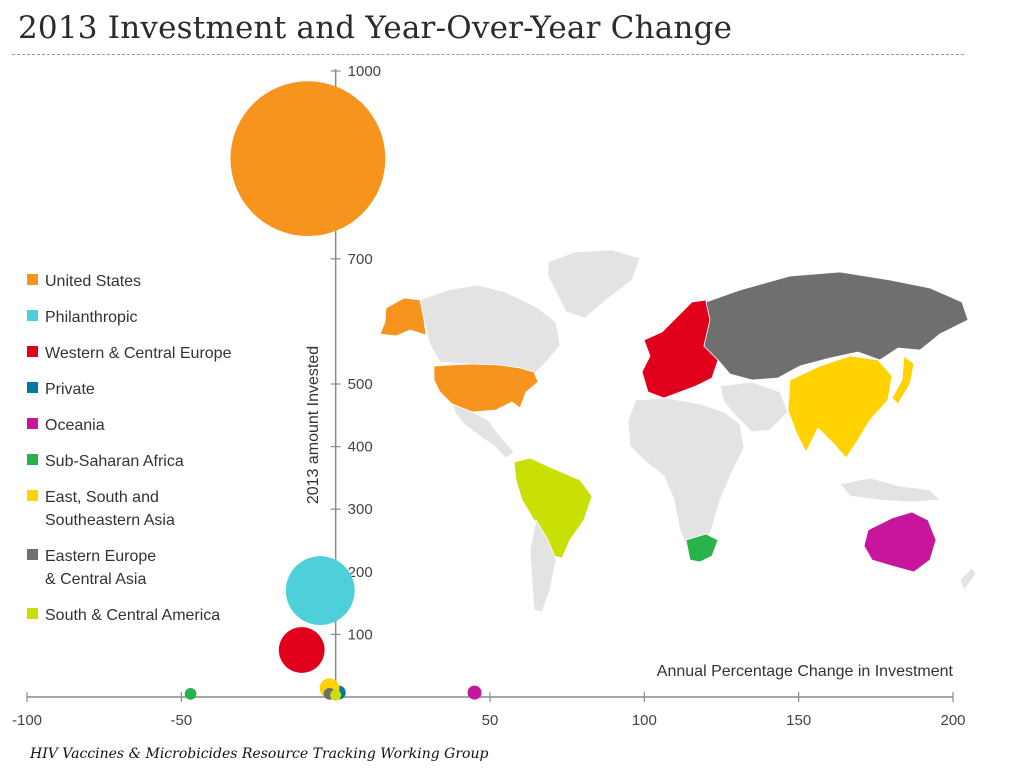  Describe the element at coordinates (403, 317) in the screenshot. I see `map-alaska` at that location.